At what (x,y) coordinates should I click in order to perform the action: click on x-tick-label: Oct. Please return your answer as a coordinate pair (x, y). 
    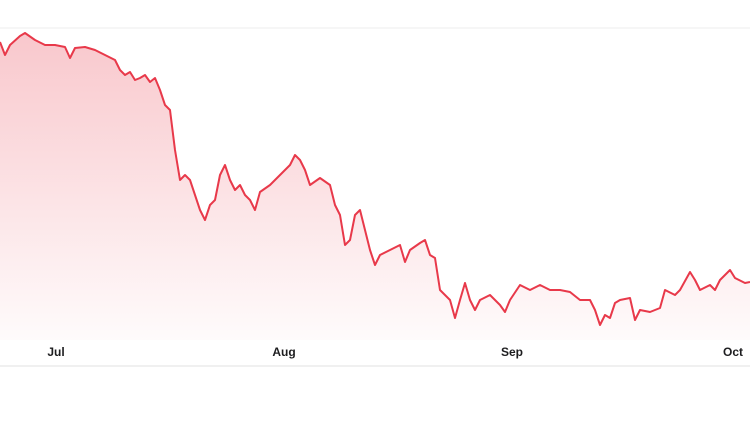
    Looking at the image, I should click on (733, 352).